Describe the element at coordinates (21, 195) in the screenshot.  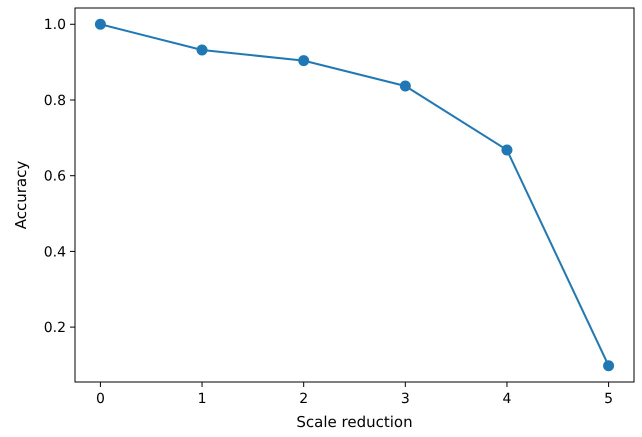
I see `y-axis-title: Accuracy` at that location.